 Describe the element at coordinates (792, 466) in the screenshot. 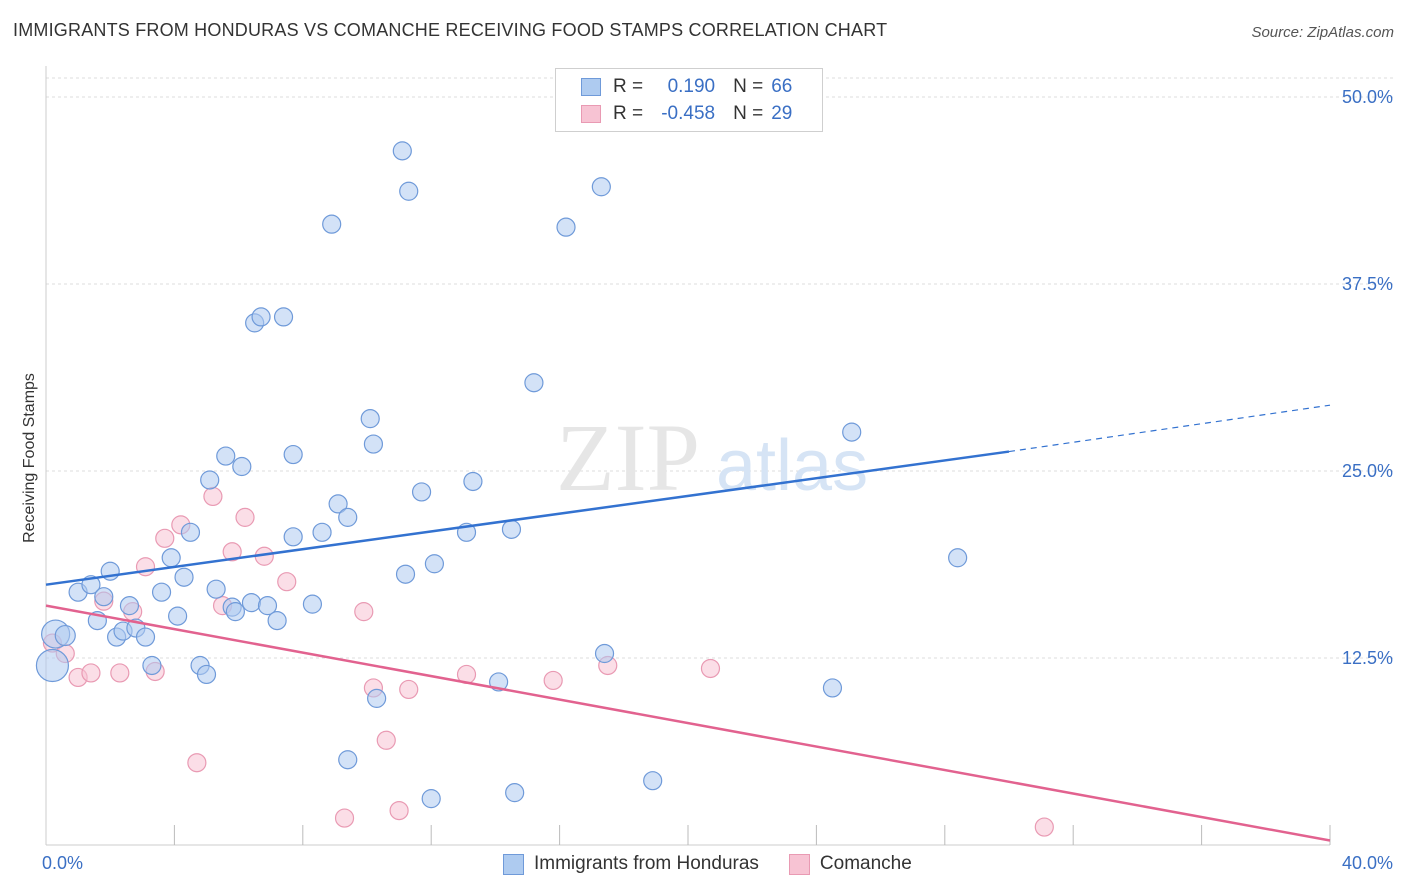

I see `watermark-atlas: atlas` at that location.